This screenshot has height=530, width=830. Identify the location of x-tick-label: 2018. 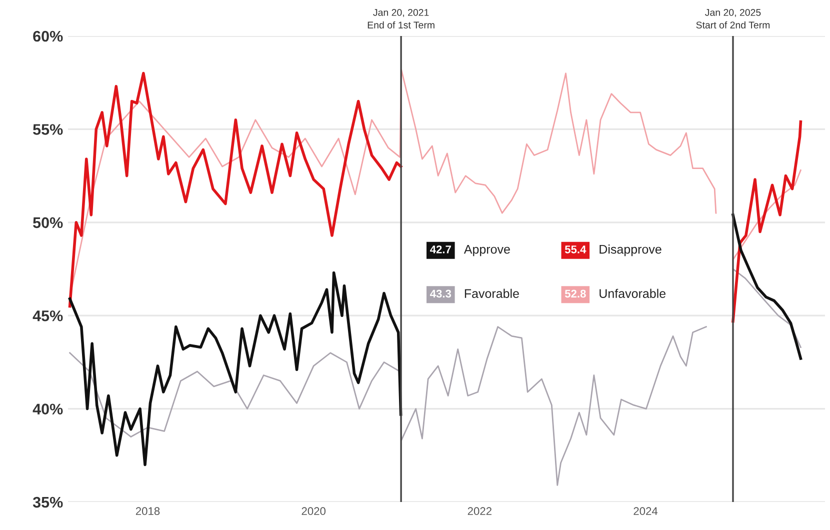
(148, 511).